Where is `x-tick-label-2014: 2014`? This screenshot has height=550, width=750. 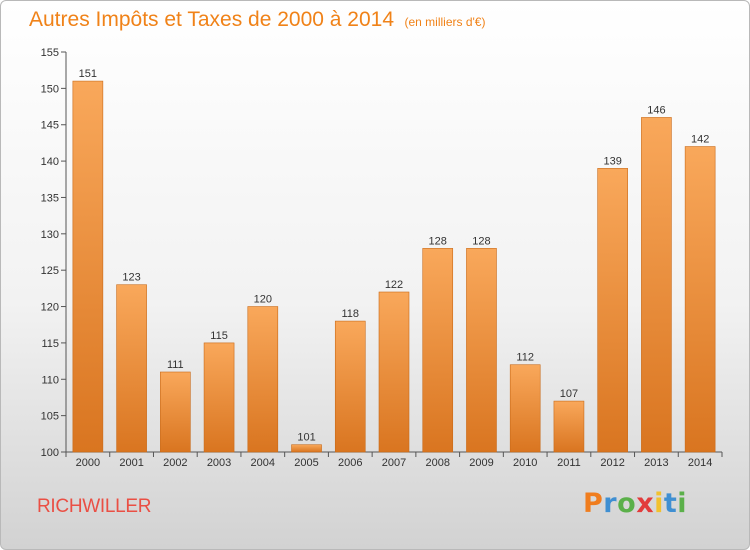
x-tick-label-2014: 2014 is located at coordinates (700, 463).